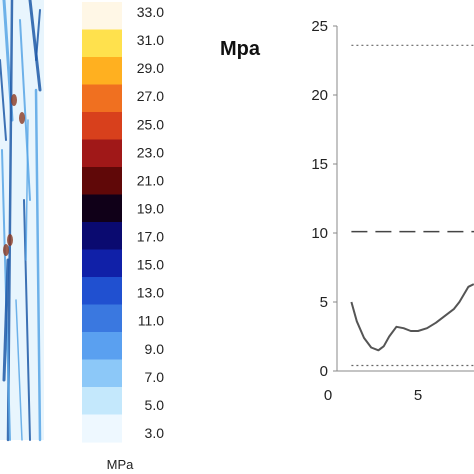 The height and width of the screenshot is (474, 474). What do you see at coordinates (155, 405) in the screenshot?
I see `colorbar-tick-label: 5.0` at bounding box center [155, 405].